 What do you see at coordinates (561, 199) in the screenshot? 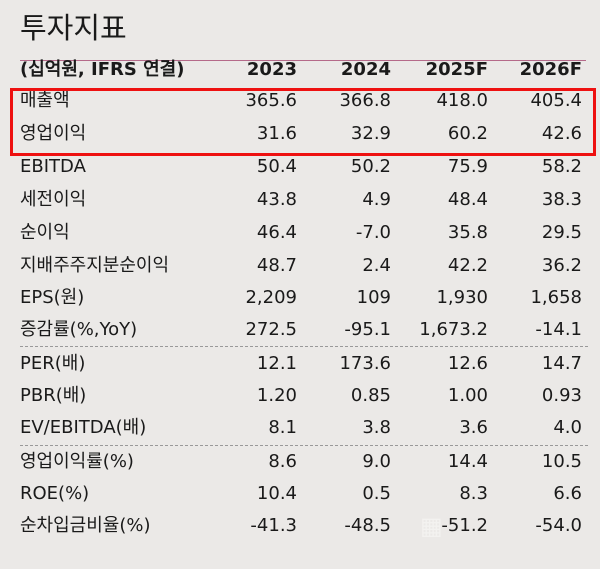
I see `cell-value: 38.3` at bounding box center [561, 199].